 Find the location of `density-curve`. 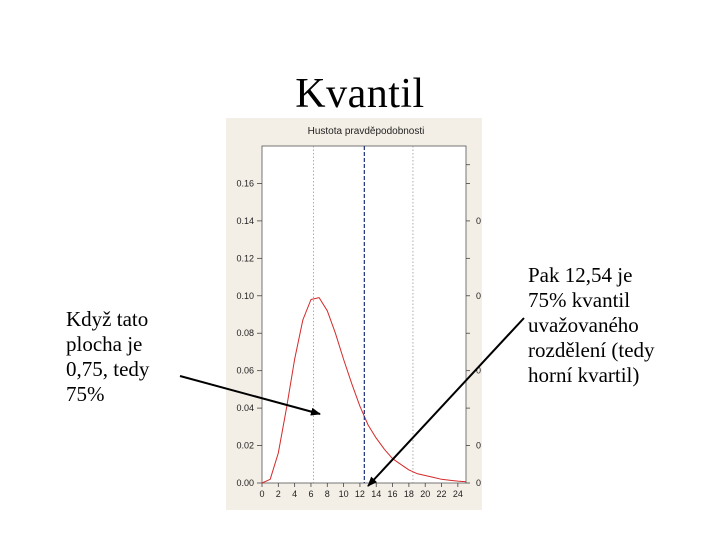

density-curve is located at coordinates (364, 390).